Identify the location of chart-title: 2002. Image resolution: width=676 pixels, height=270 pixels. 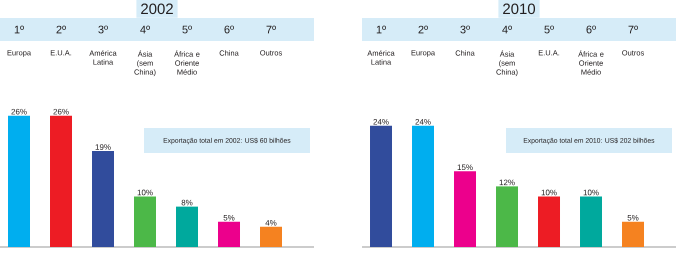
(157, 9).